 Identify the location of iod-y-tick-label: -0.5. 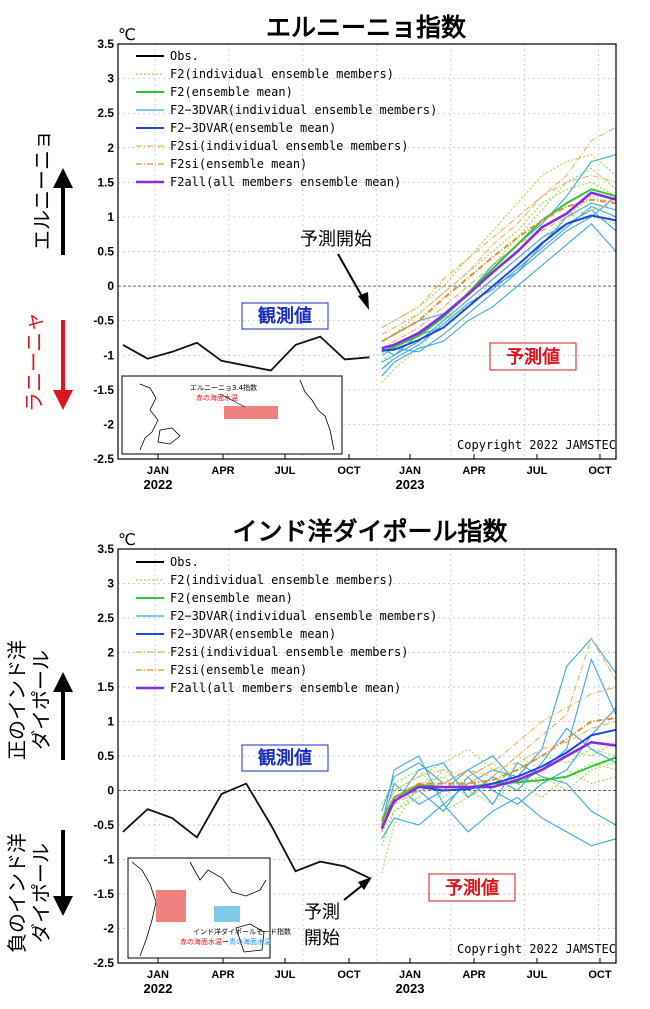
(103, 825).